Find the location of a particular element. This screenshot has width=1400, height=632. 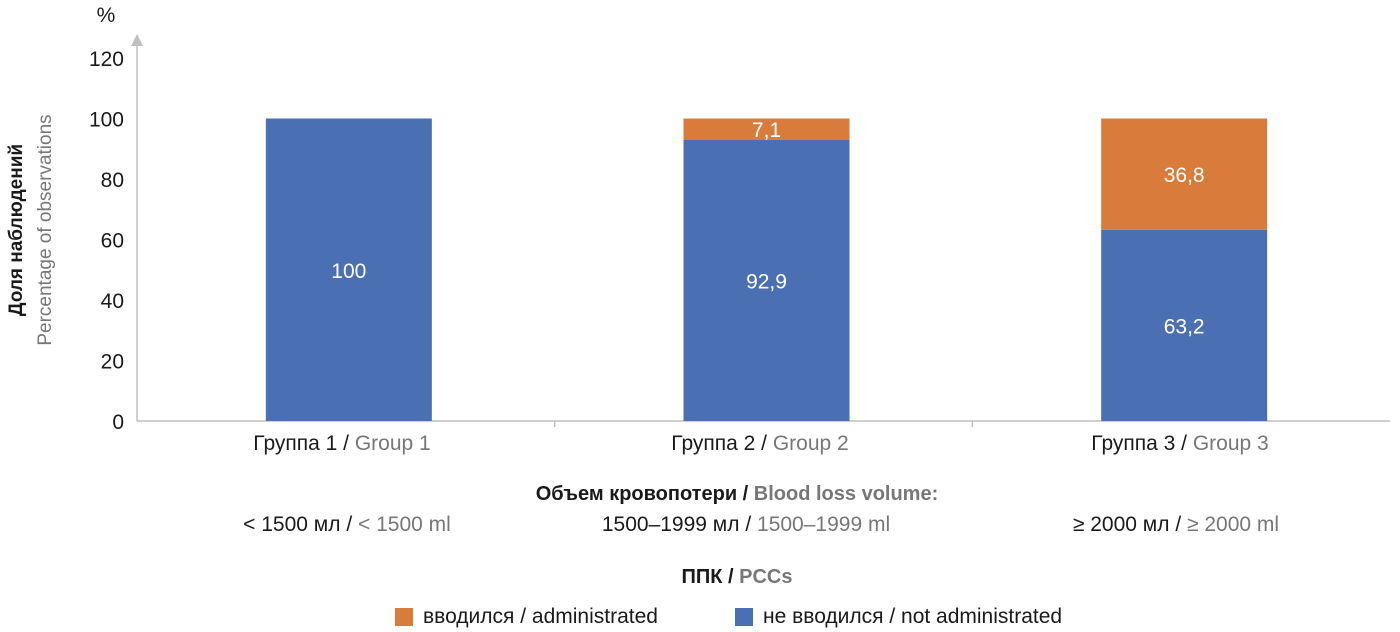

legend-title: ППК / PCCs is located at coordinates (737, 577).